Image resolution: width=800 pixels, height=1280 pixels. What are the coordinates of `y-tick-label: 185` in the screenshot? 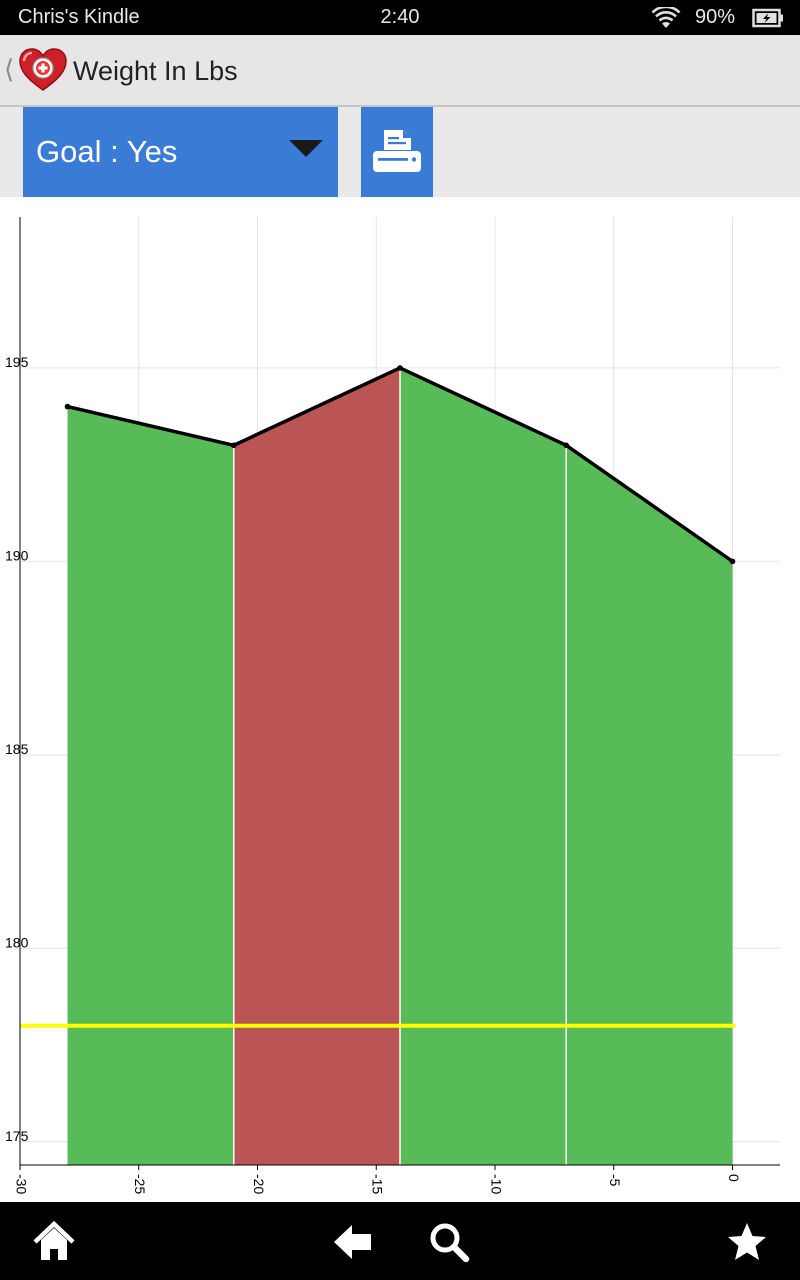 It's located at (17, 749).